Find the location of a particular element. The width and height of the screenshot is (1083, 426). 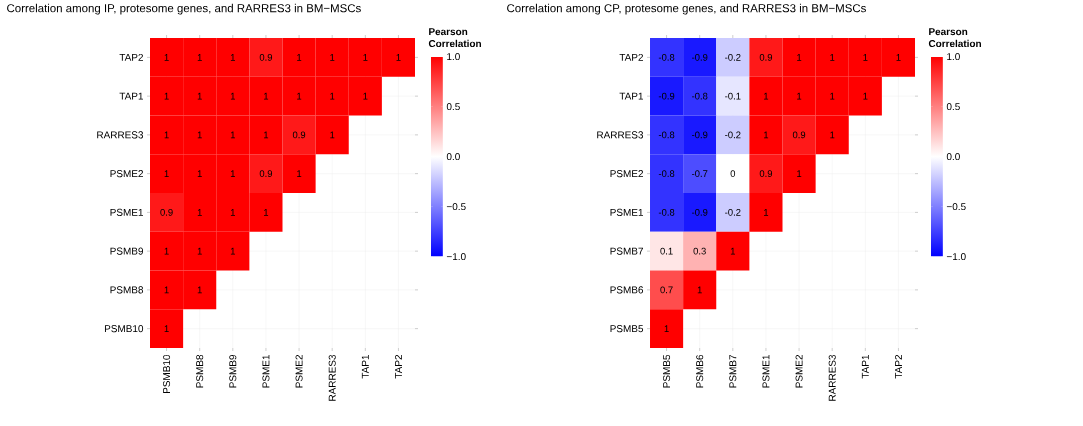

y-tick-label: PSMB8 is located at coordinates (127, 290).